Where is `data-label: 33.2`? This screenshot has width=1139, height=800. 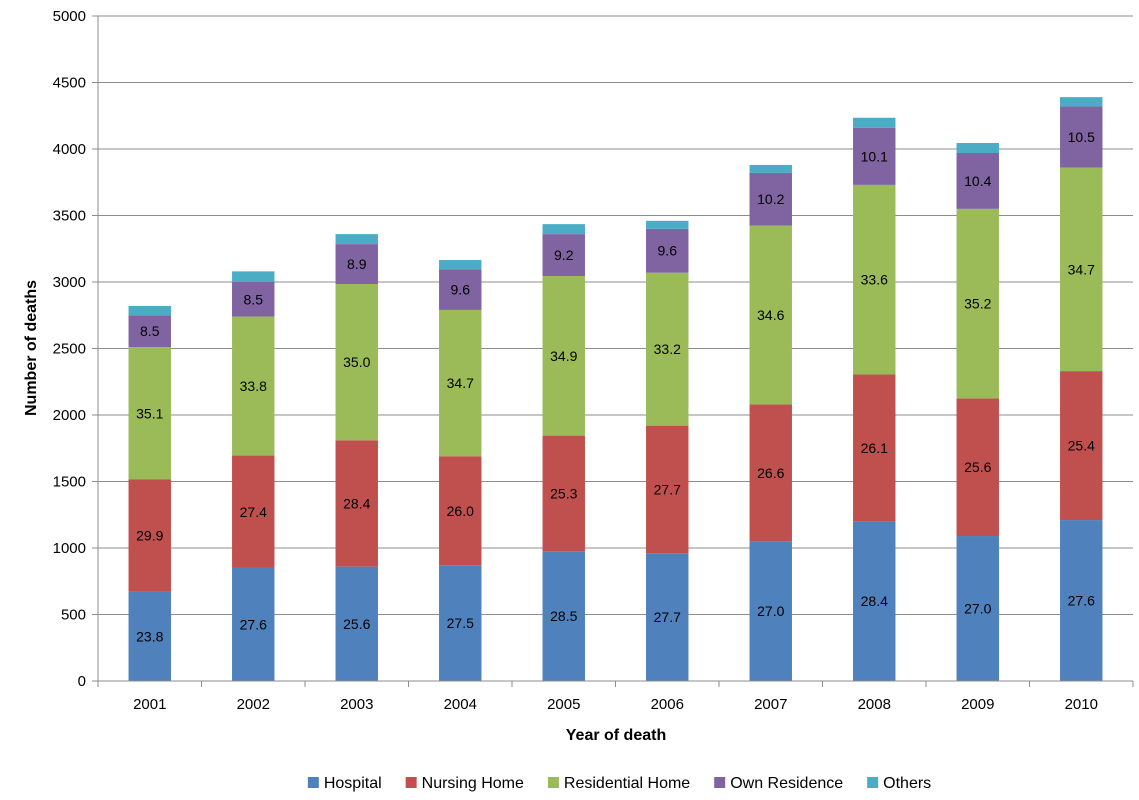 data-label: 33.2 is located at coordinates (667, 349).